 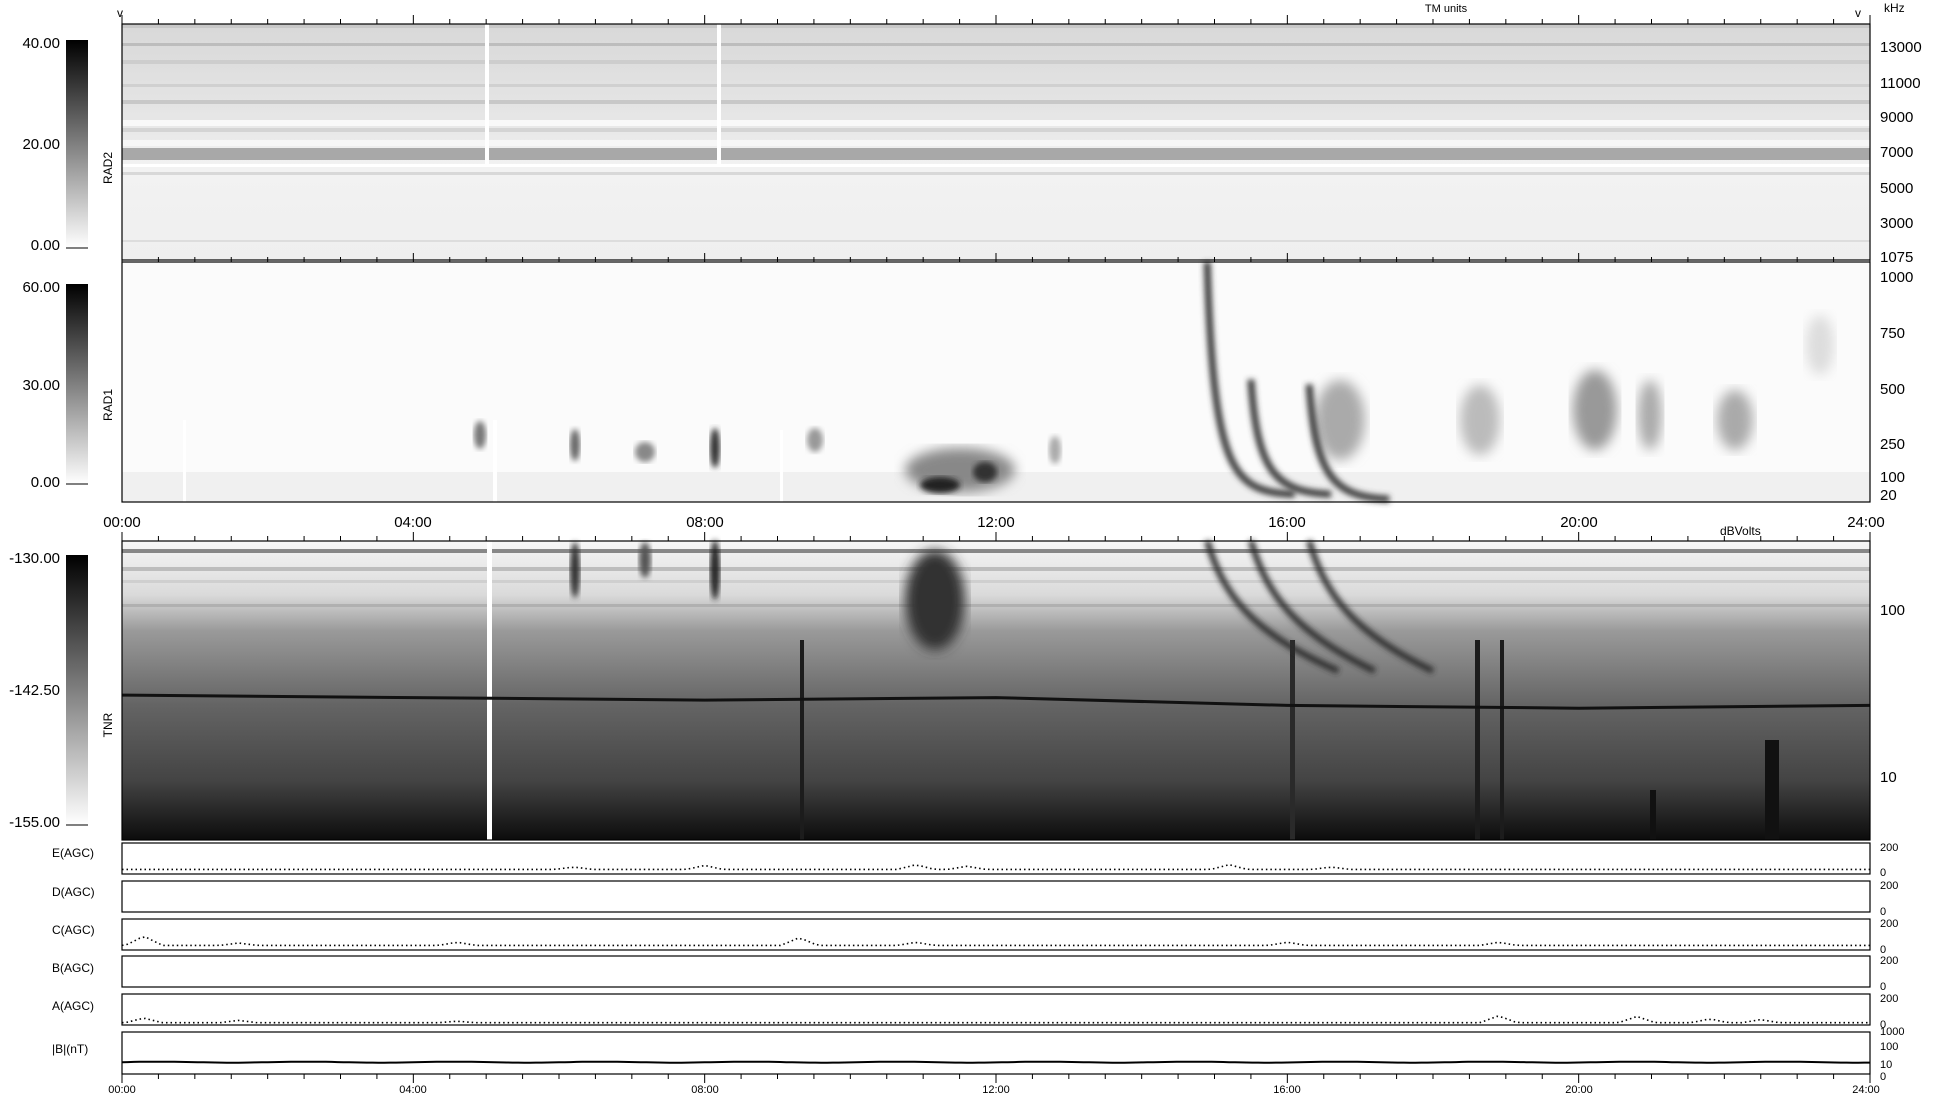 What do you see at coordinates (1901, 47) in the screenshot?
I see `rad2-tick-0: 13000` at bounding box center [1901, 47].